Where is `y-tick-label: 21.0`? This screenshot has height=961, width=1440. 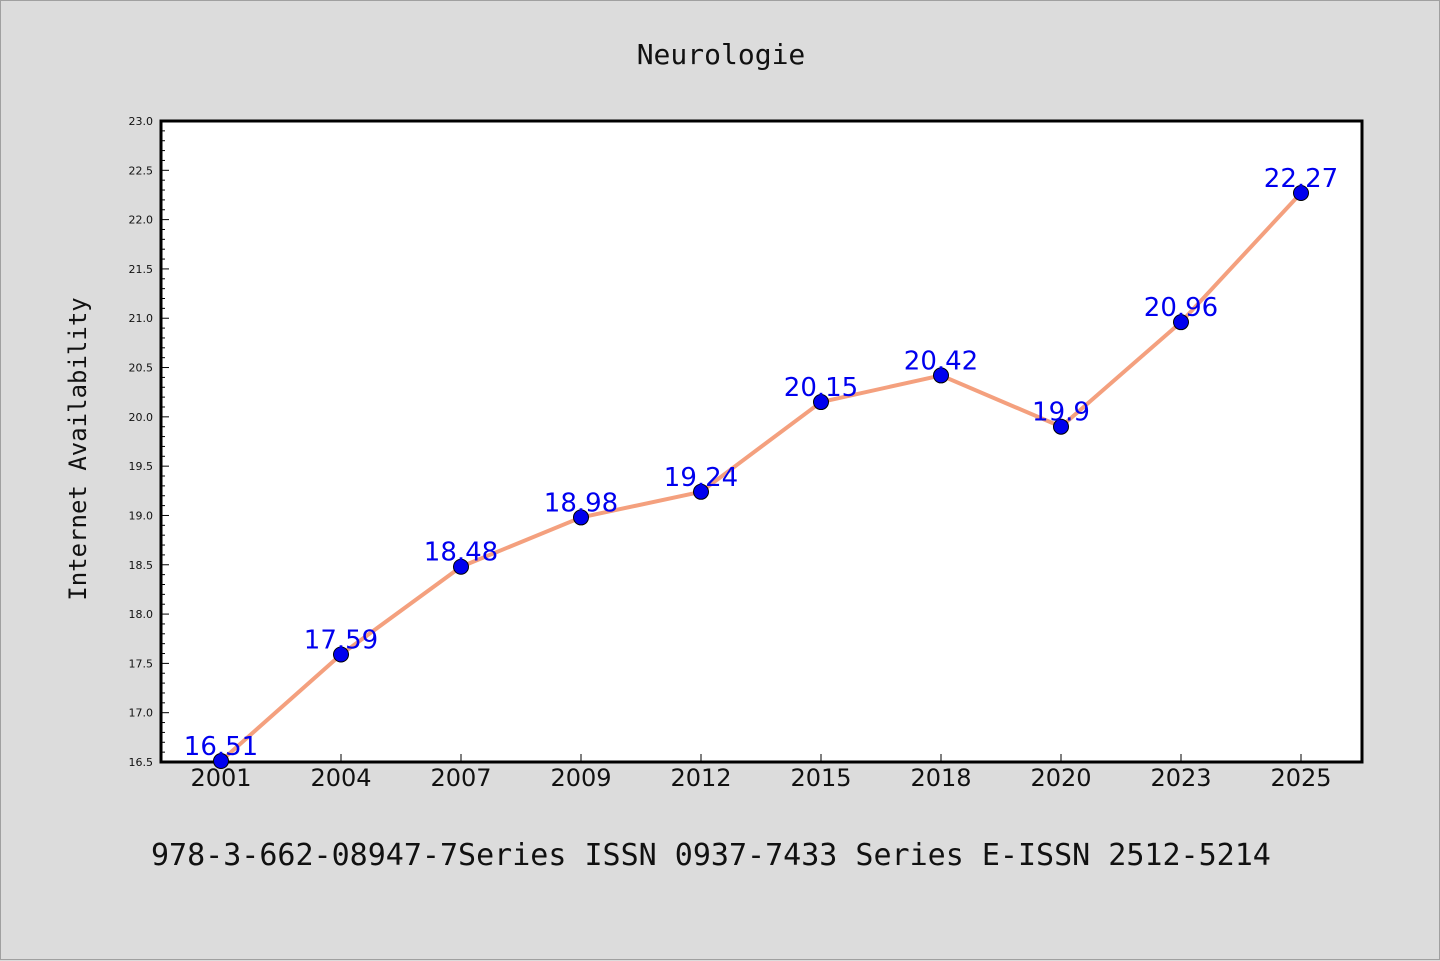
y-tick-label: 21.0 is located at coordinates (141, 318).